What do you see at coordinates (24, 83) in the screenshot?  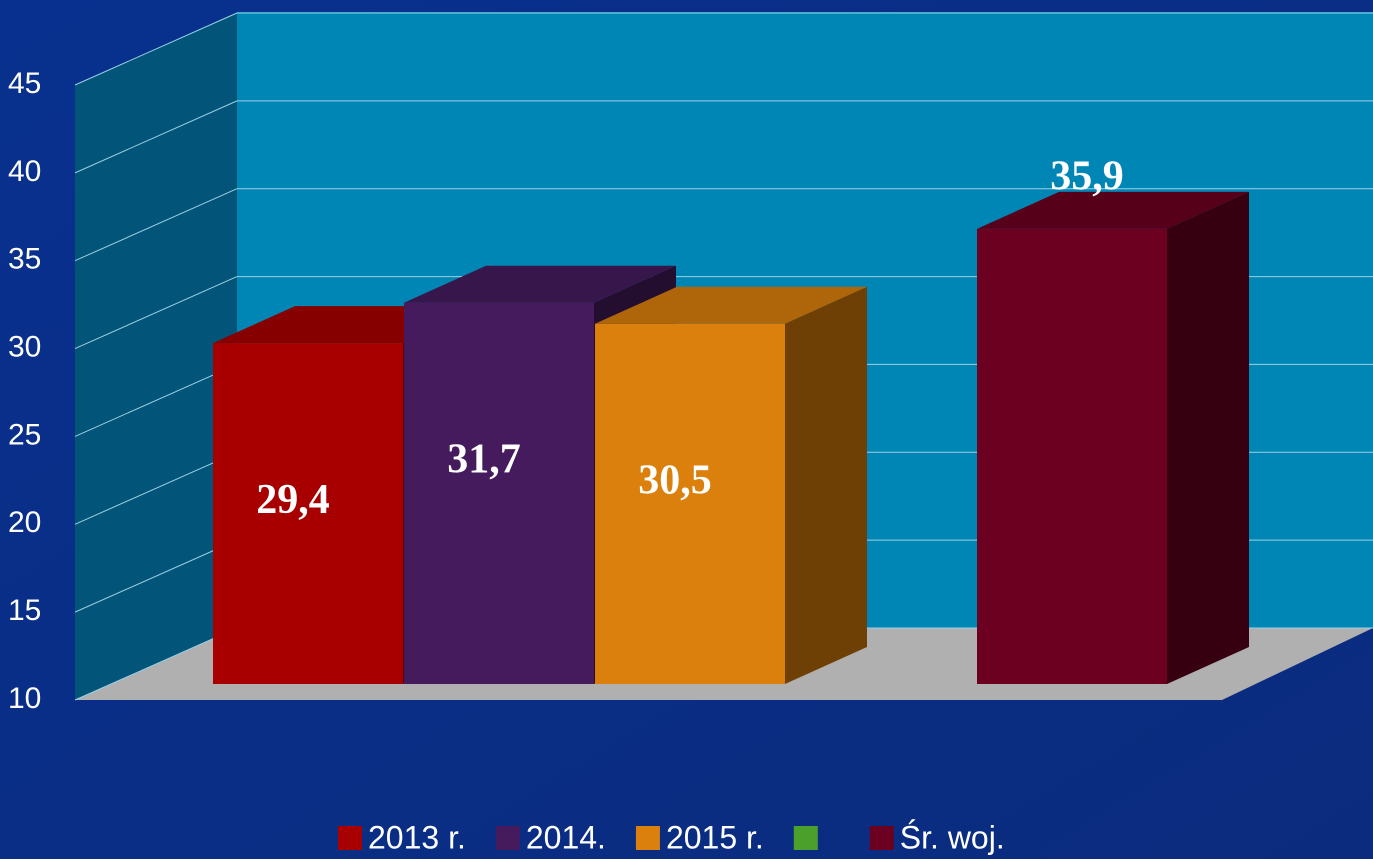 I see `y-tick-label: 45` at bounding box center [24, 83].